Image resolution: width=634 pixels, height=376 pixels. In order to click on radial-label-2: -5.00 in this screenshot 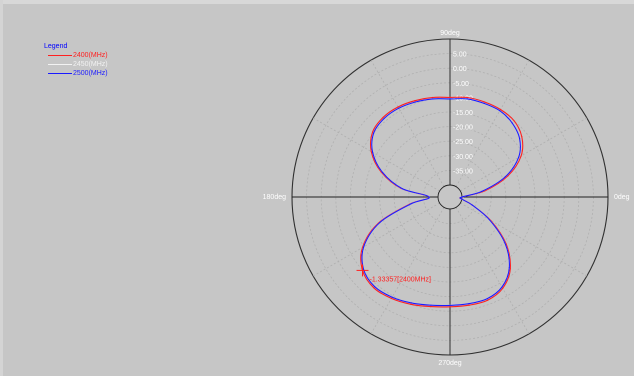, I will do `click(461, 84)`.